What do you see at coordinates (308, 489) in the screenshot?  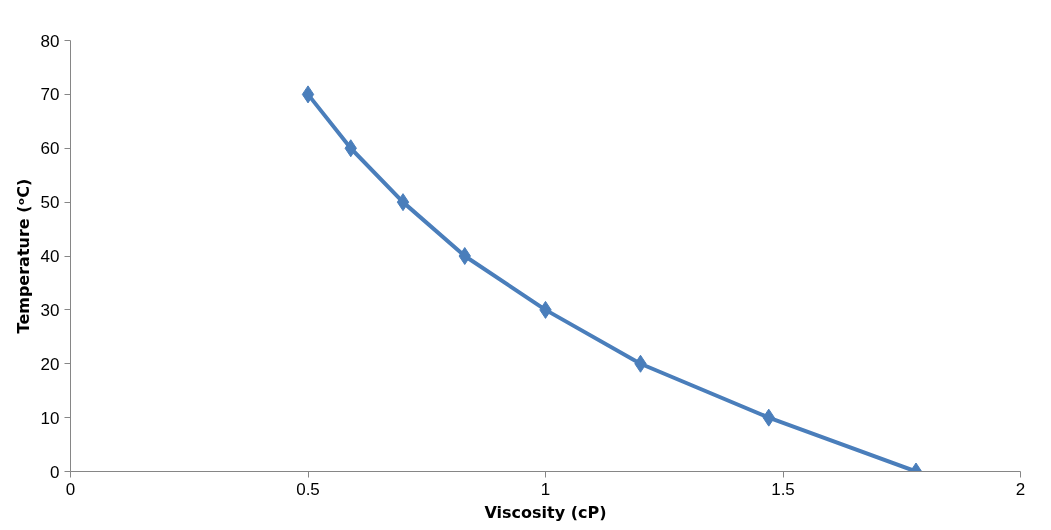 I see `x-tick-label: 0.5` at bounding box center [308, 489].